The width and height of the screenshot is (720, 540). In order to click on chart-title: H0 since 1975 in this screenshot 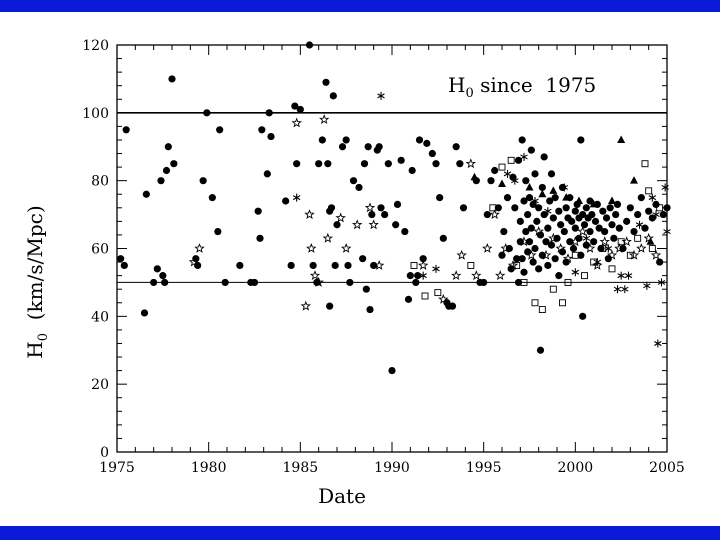, I will do `click(522, 87)`.